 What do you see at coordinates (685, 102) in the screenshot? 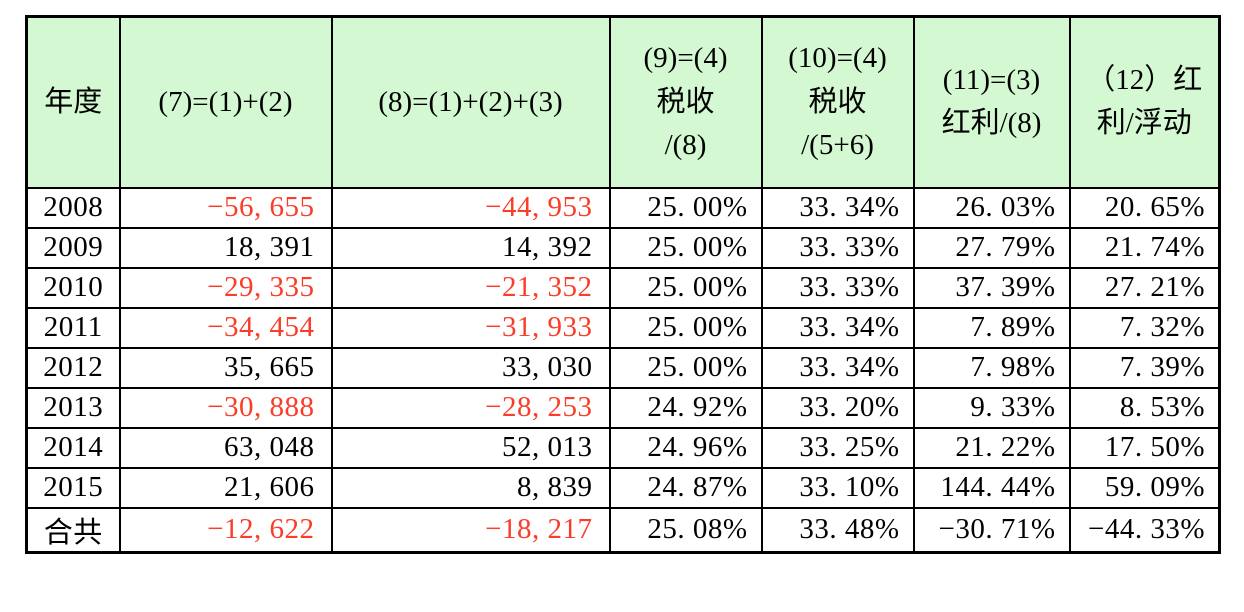
I see `column-header-col9: (9)=(4) 税收 /(8)` at bounding box center [685, 102].